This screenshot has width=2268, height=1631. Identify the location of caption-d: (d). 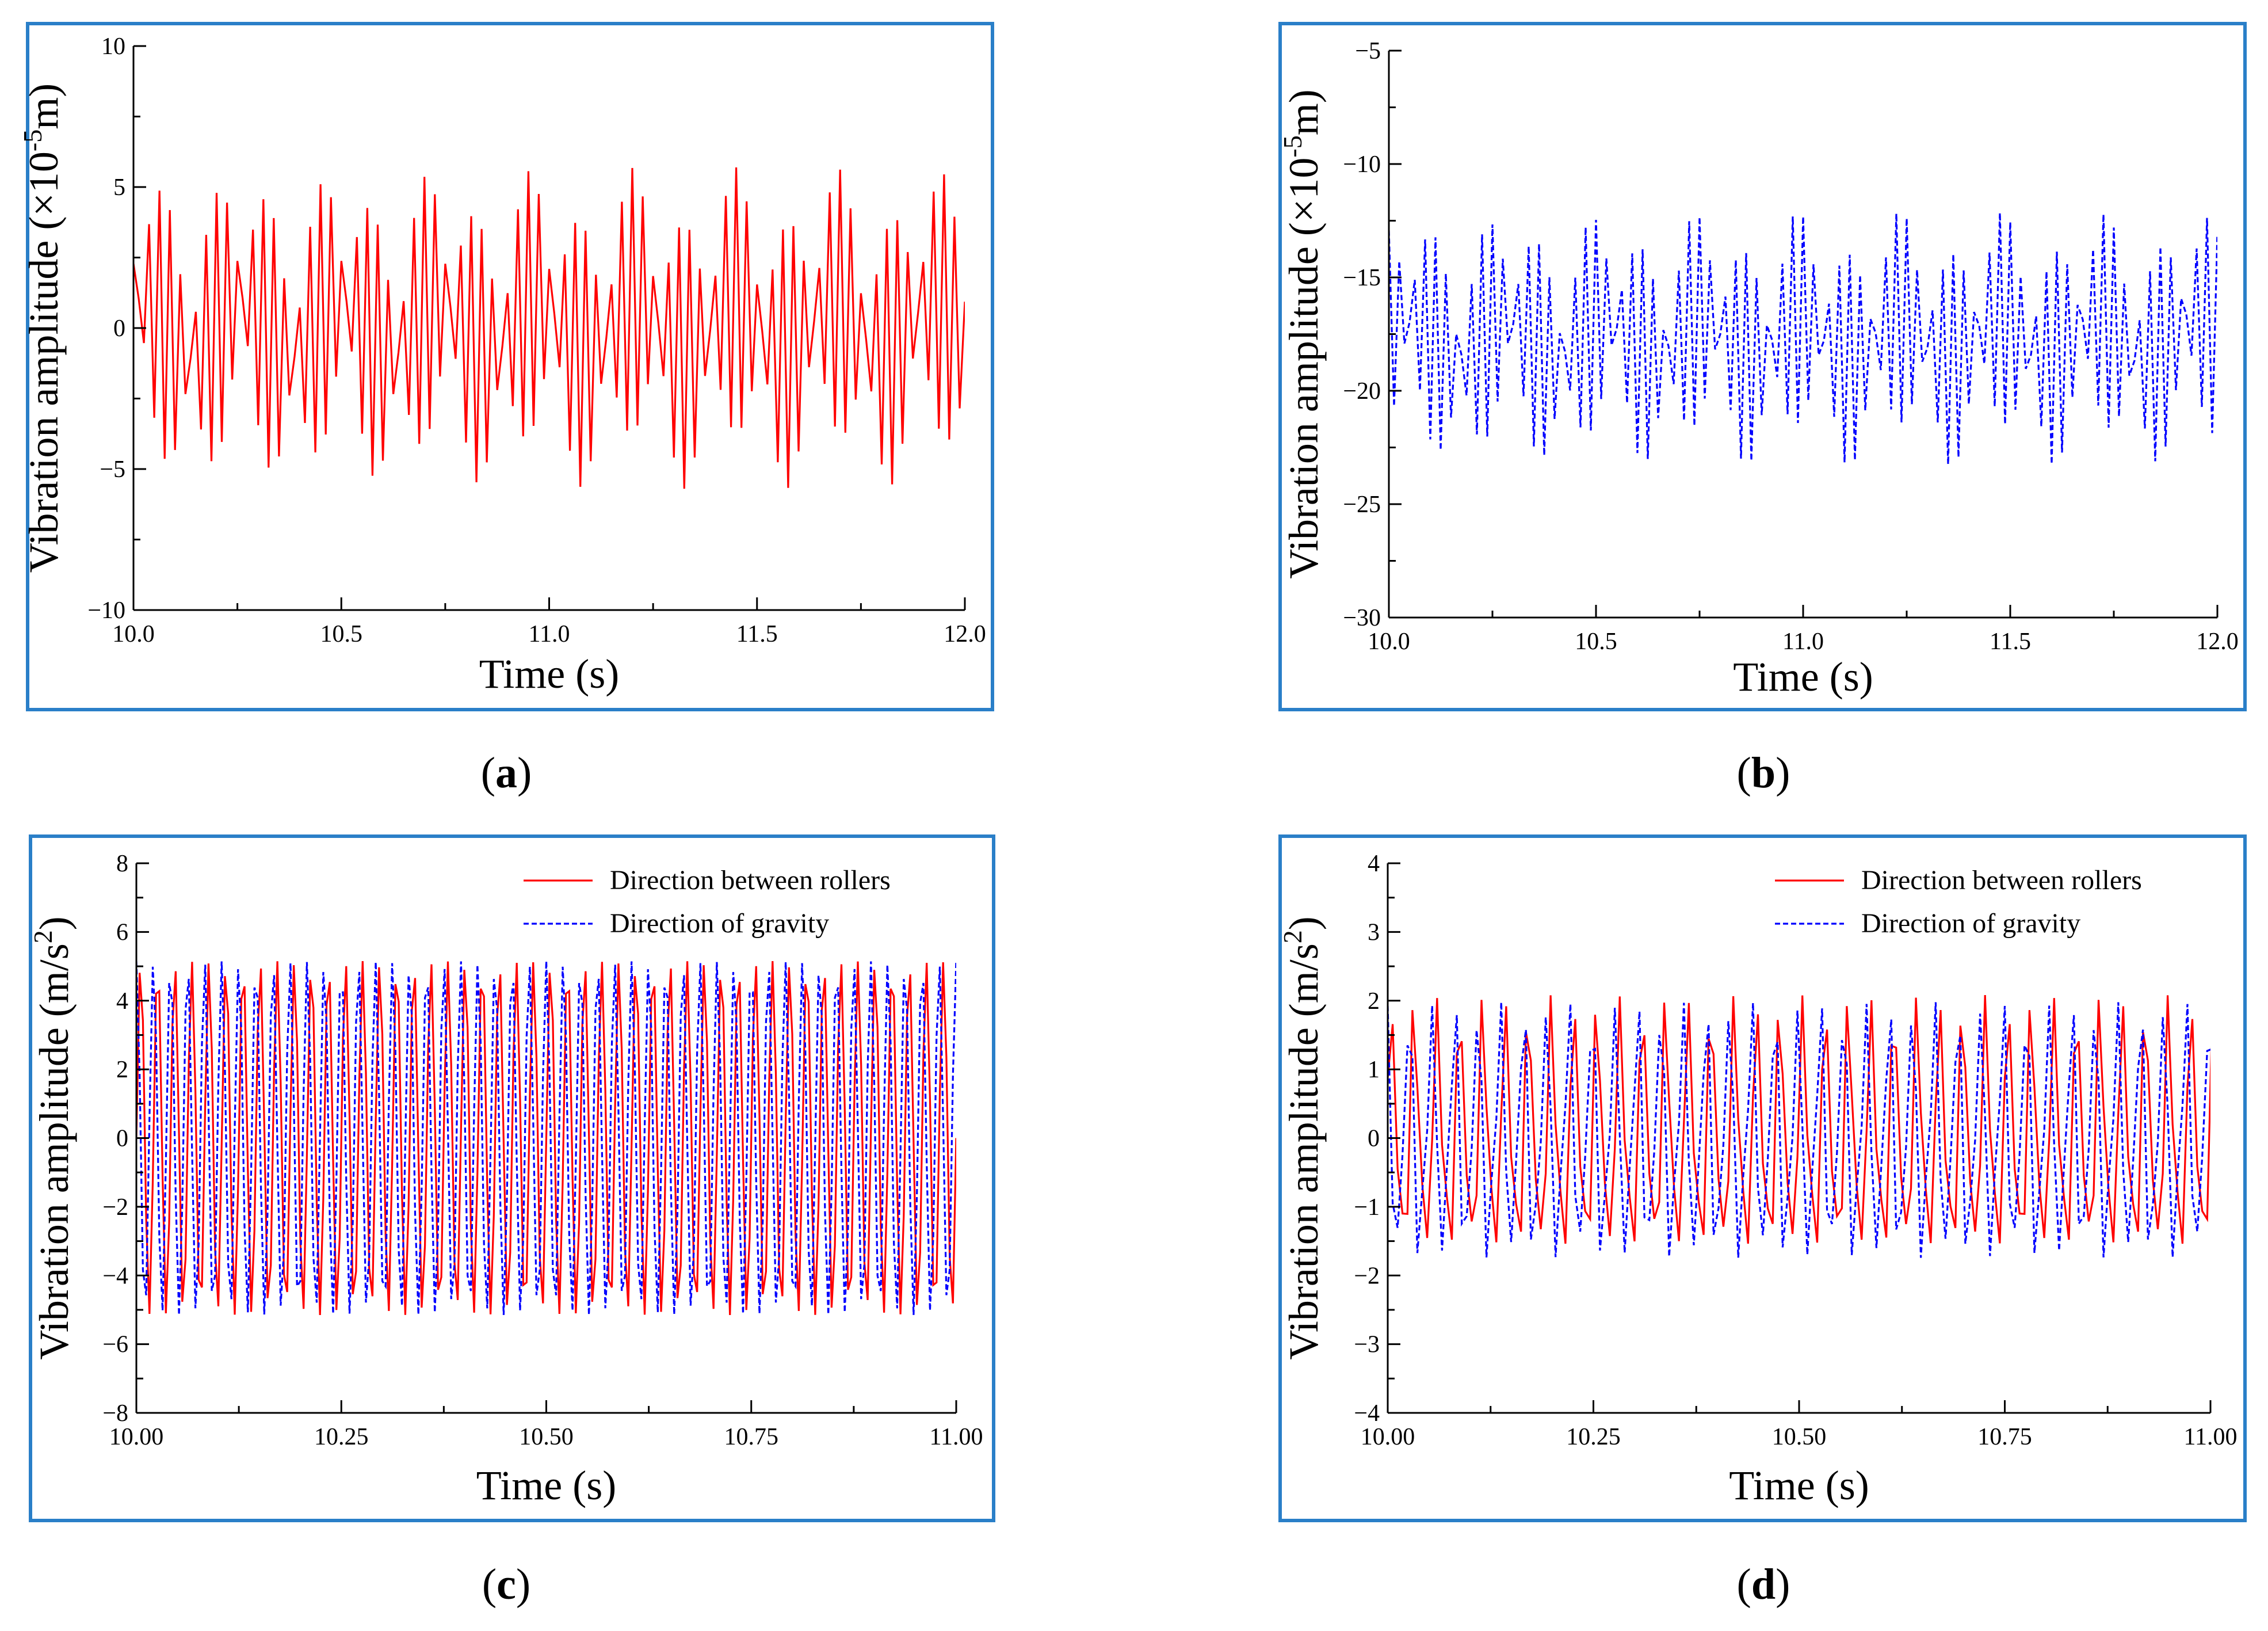
(1763, 1584).